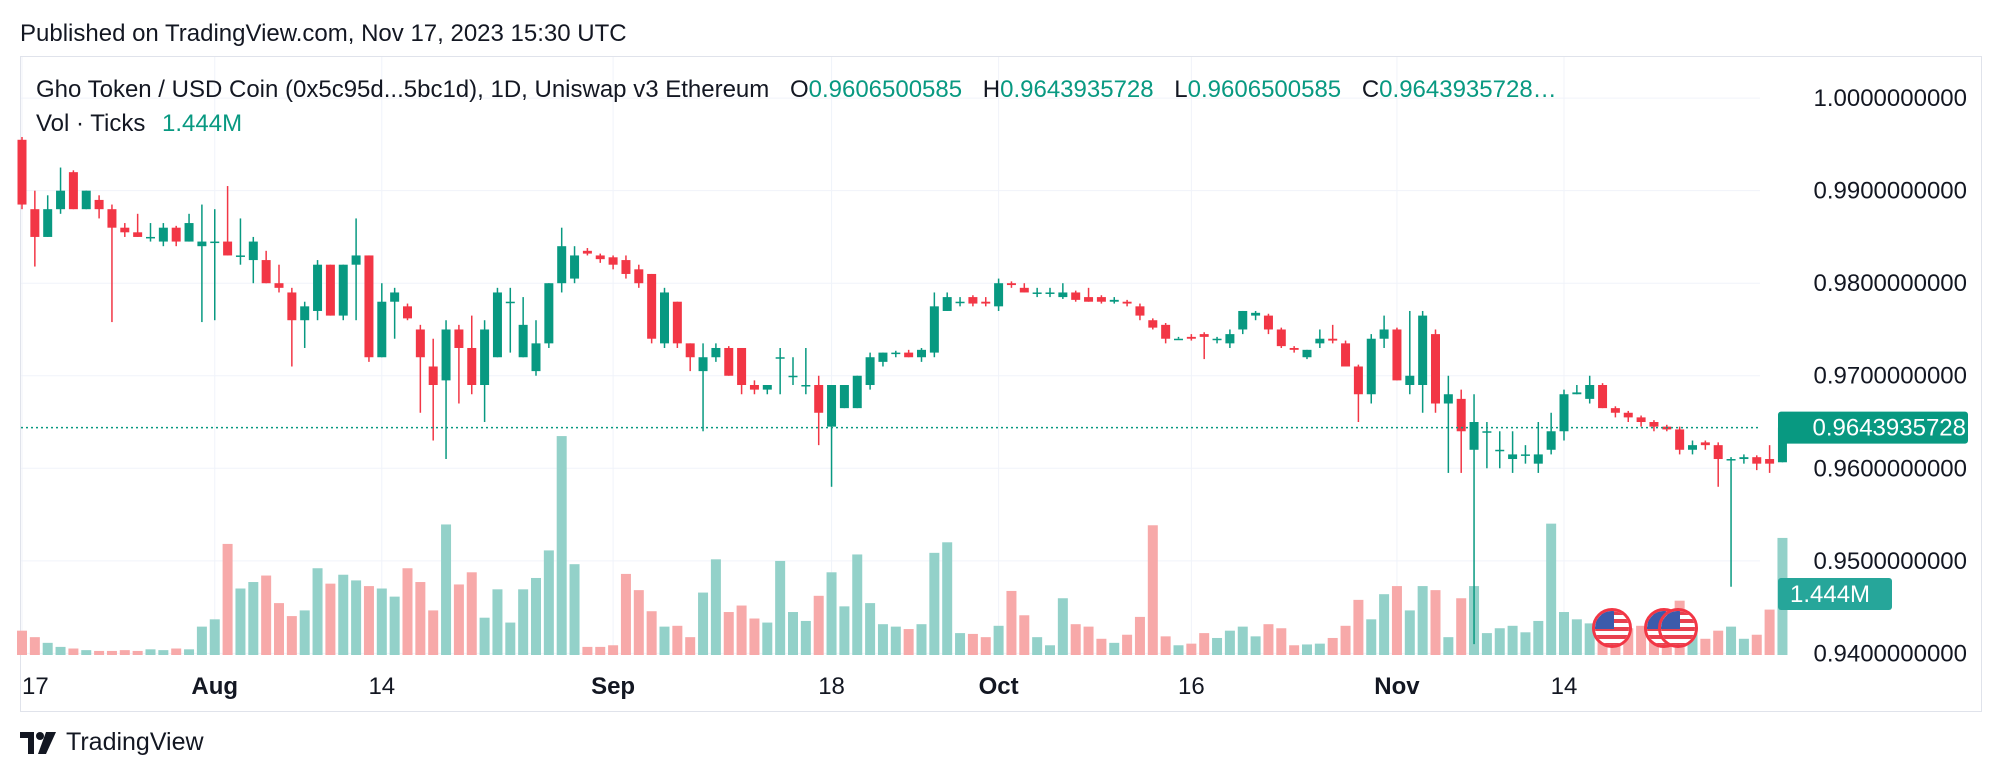  Describe the element at coordinates (381, 686) in the screenshot. I see `time-tick-label: 14` at that location.